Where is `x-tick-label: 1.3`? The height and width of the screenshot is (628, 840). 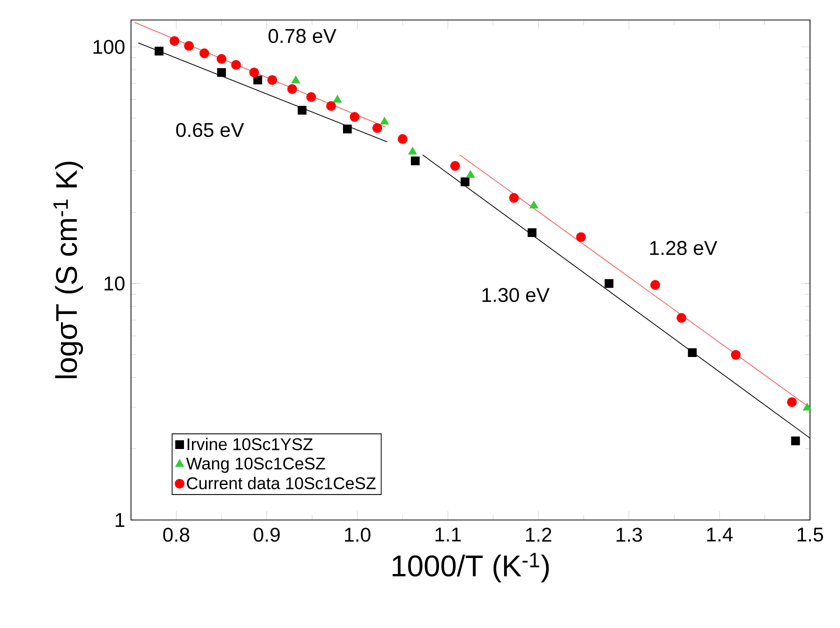 x-tick-label: 1.3 is located at coordinates (629, 535).